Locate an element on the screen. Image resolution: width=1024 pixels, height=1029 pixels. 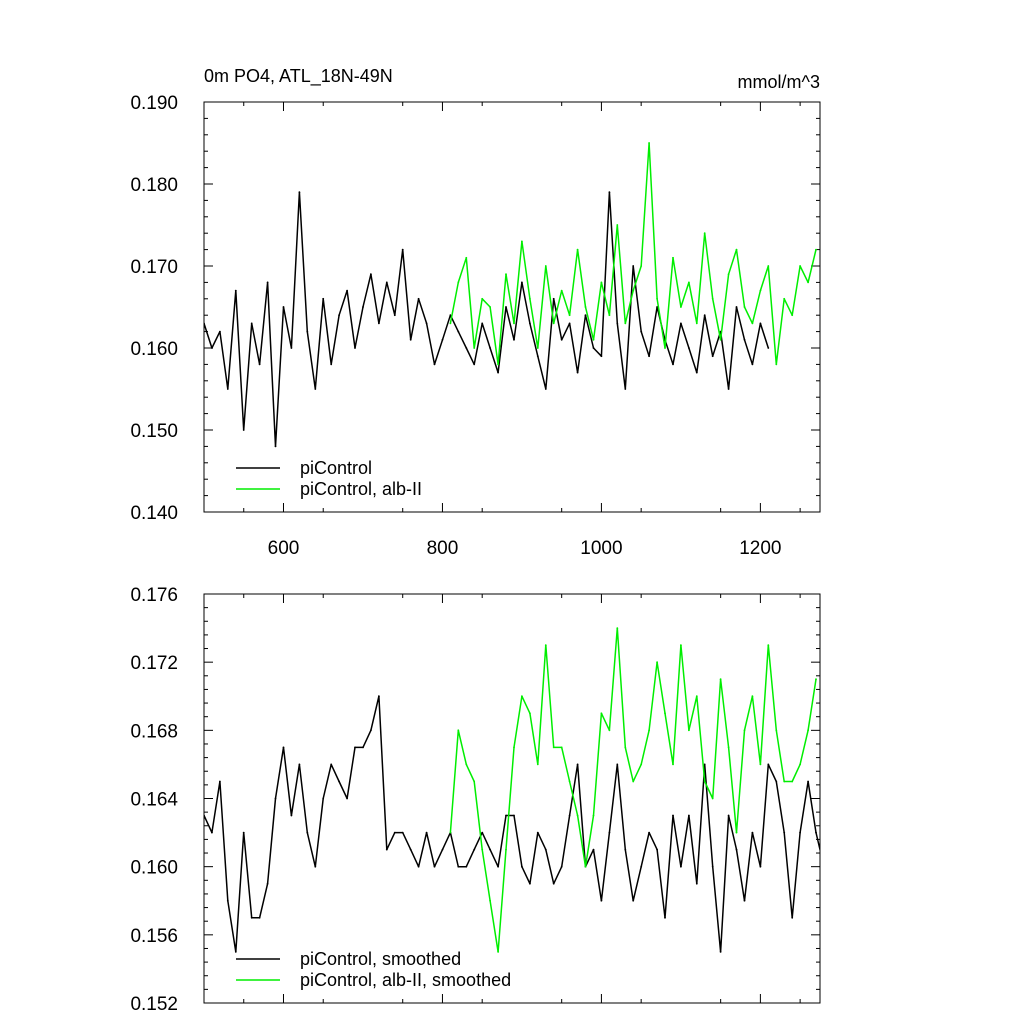
legend-label: piControl is located at coordinates (336, 468).